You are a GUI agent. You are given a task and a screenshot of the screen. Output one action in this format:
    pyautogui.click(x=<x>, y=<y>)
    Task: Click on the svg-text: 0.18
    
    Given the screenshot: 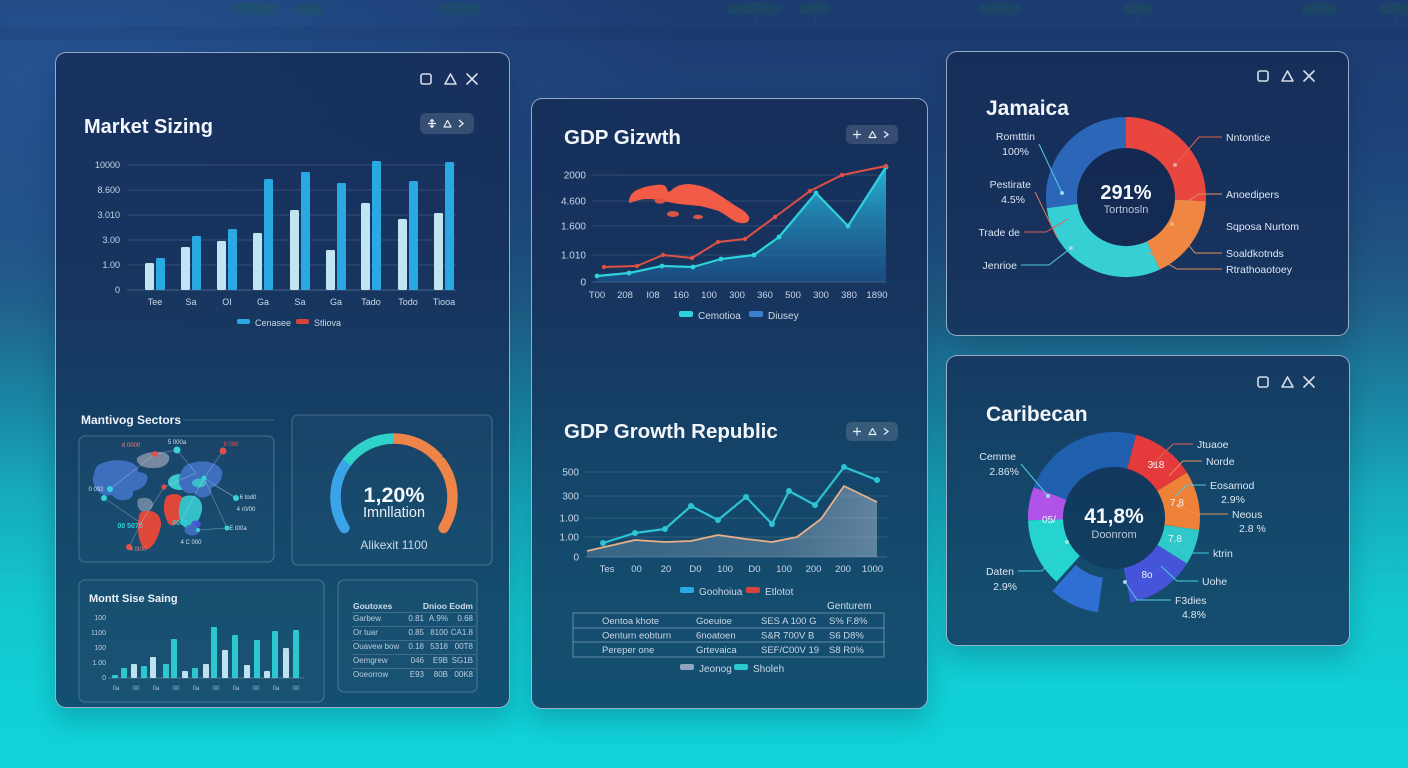 What is the action you would take?
    pyautogui.click(x=416, y=646)
    